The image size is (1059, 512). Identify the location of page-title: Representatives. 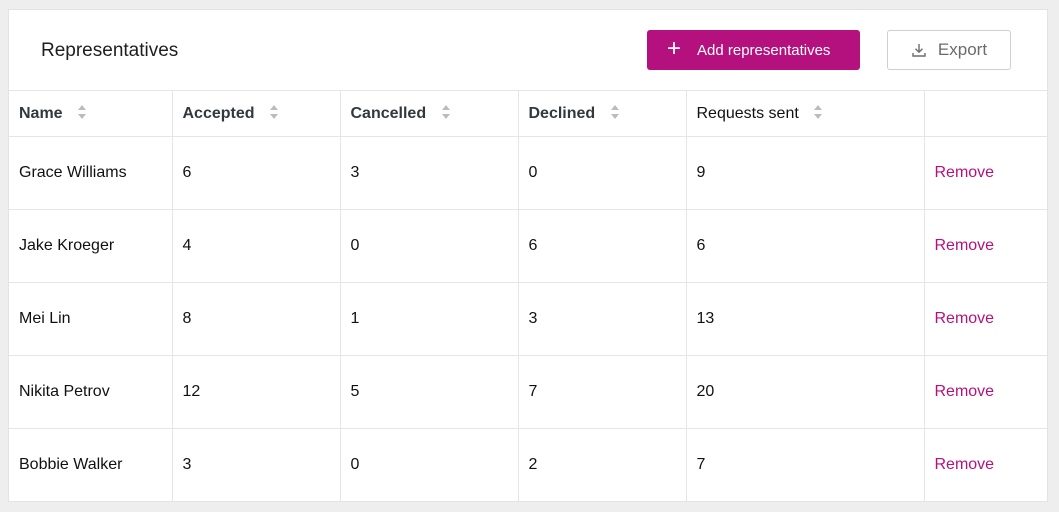
(110, 50).